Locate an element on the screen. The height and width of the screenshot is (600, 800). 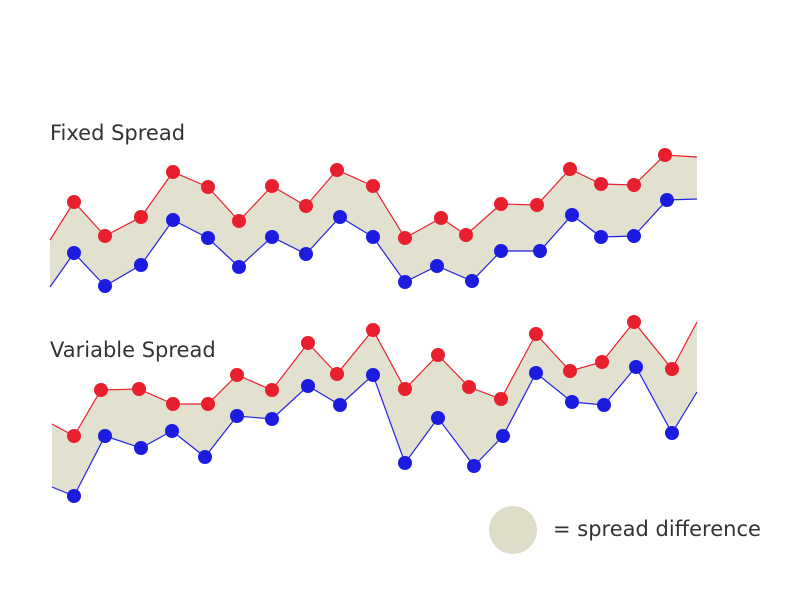
legend-label: = spread difference is located at coordinates (657, 529).